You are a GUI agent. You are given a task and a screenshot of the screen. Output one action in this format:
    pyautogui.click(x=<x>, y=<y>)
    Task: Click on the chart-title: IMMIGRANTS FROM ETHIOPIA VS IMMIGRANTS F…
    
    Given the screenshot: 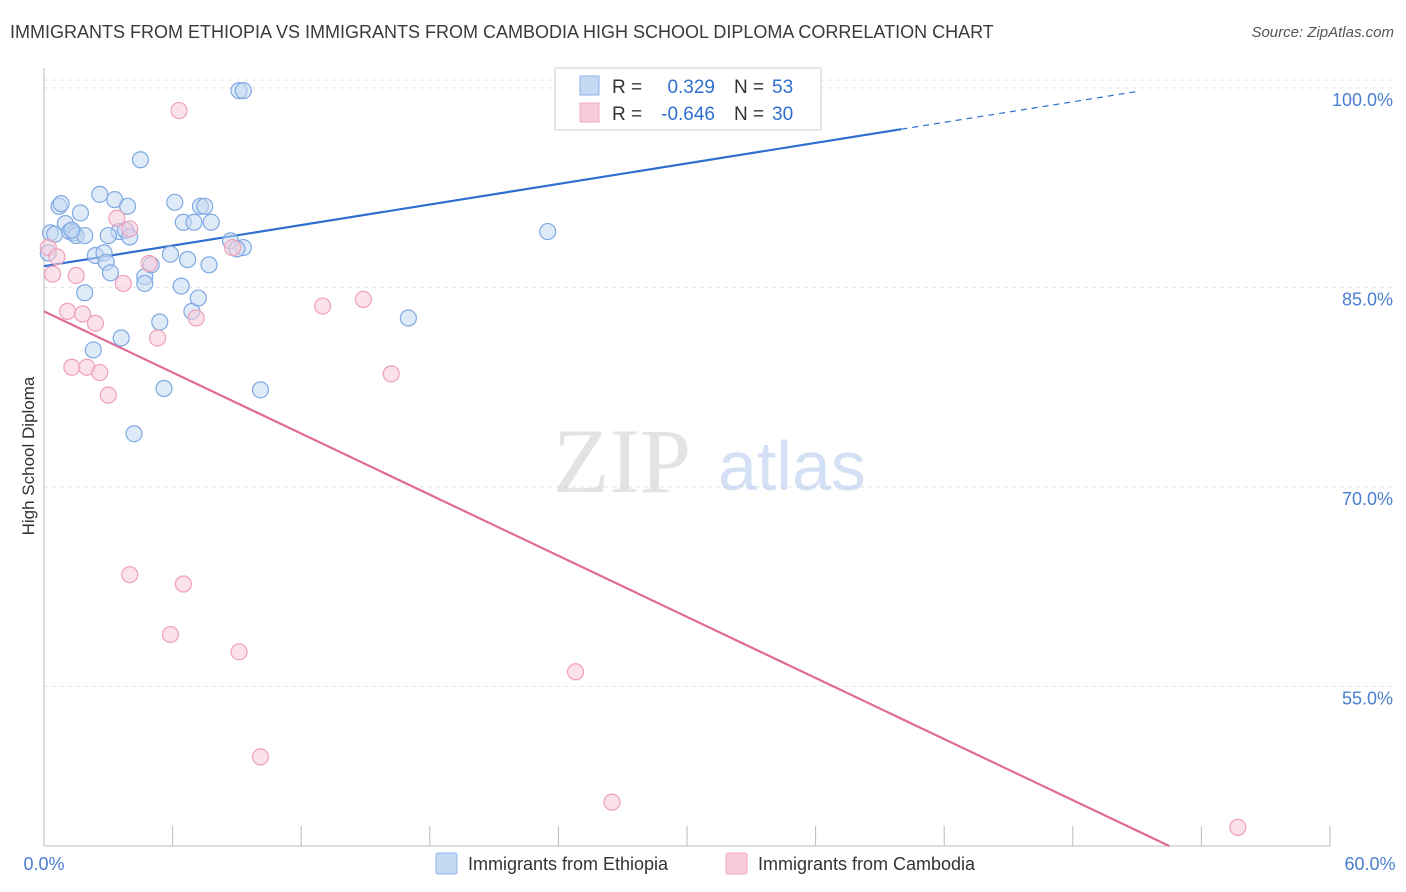 What is the action you would take?
    pyautogui.click(x=502, y=32)
    